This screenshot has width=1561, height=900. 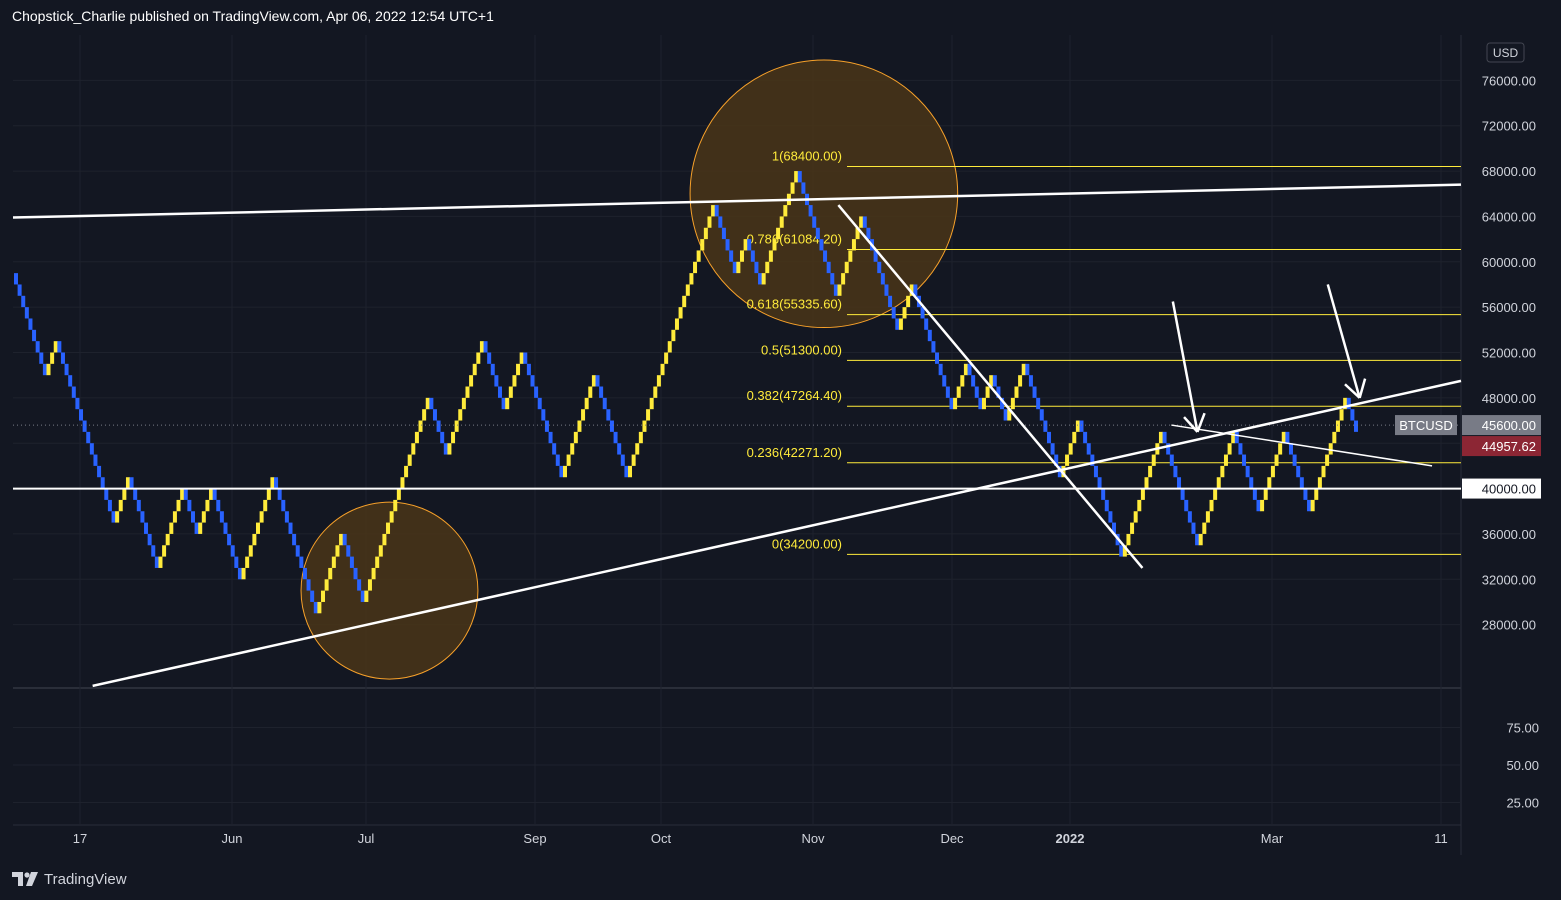 What do you see at coordinates (1505, 52) in the screenshot?
I see `currency-badge-box` at bounding box center [1505, 52].